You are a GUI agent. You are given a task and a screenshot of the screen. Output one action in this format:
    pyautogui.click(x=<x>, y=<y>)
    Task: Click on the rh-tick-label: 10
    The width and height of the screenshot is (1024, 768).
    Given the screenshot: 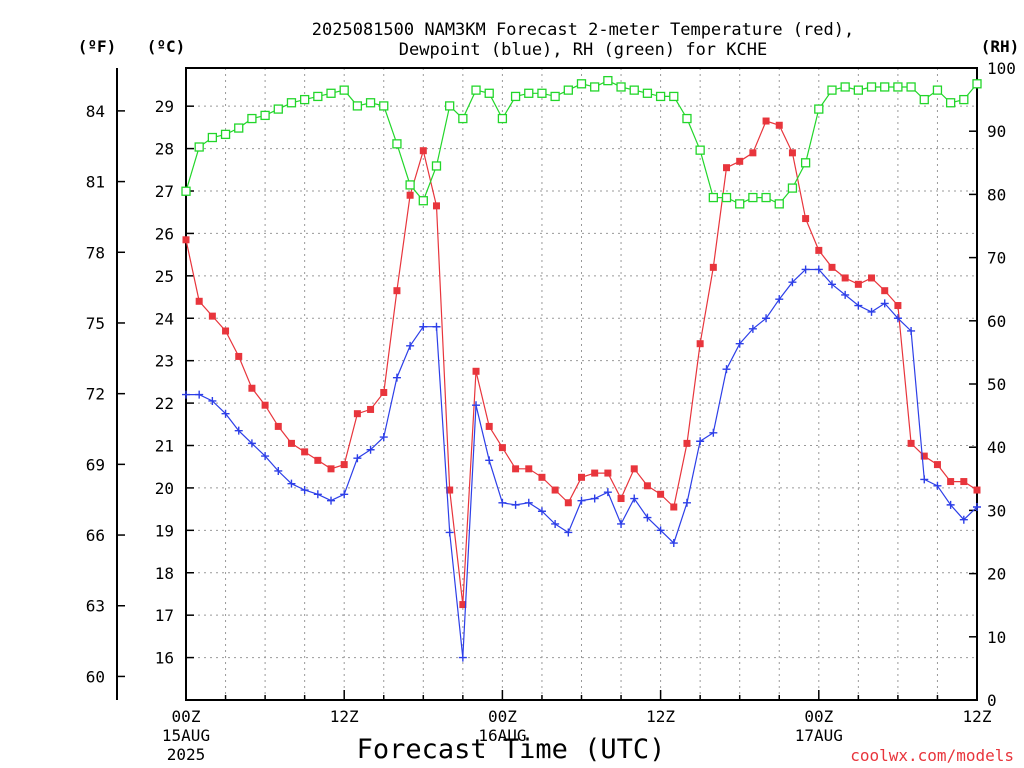 What is the action you would take?
    pyautogui.click(x=996, y=637)
    